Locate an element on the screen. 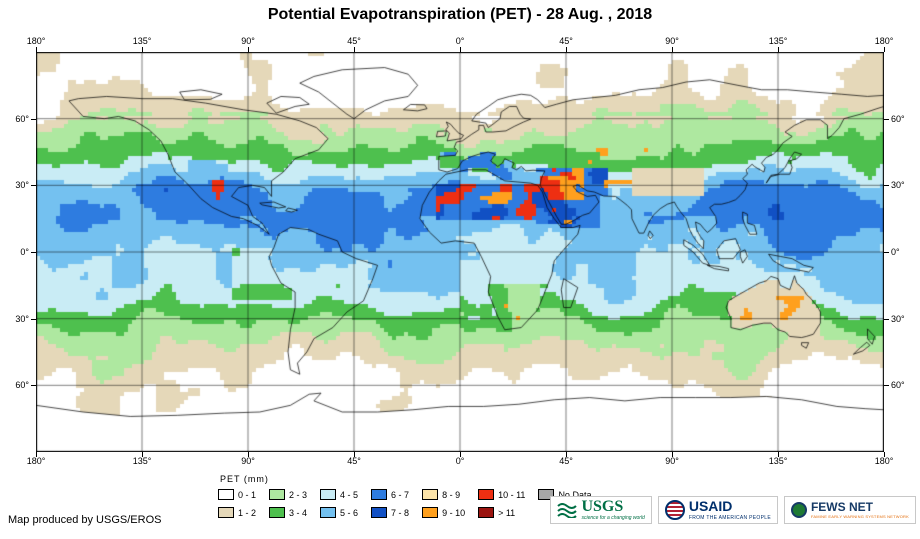  legend-label: 4 - 5 is located at coordinates (349, 494).